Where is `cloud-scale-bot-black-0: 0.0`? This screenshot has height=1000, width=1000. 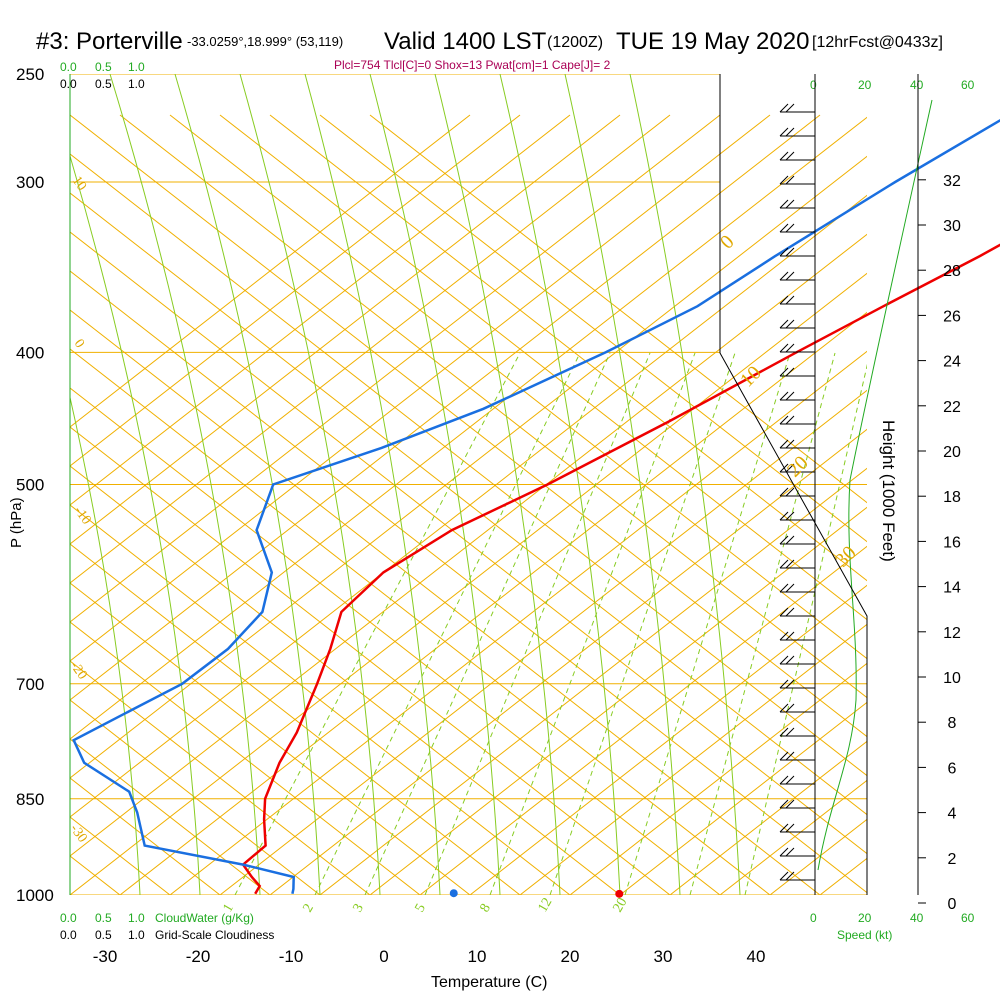 cloud-scale-bot-black-0: 0.0 is located at coordinates (68, 935).